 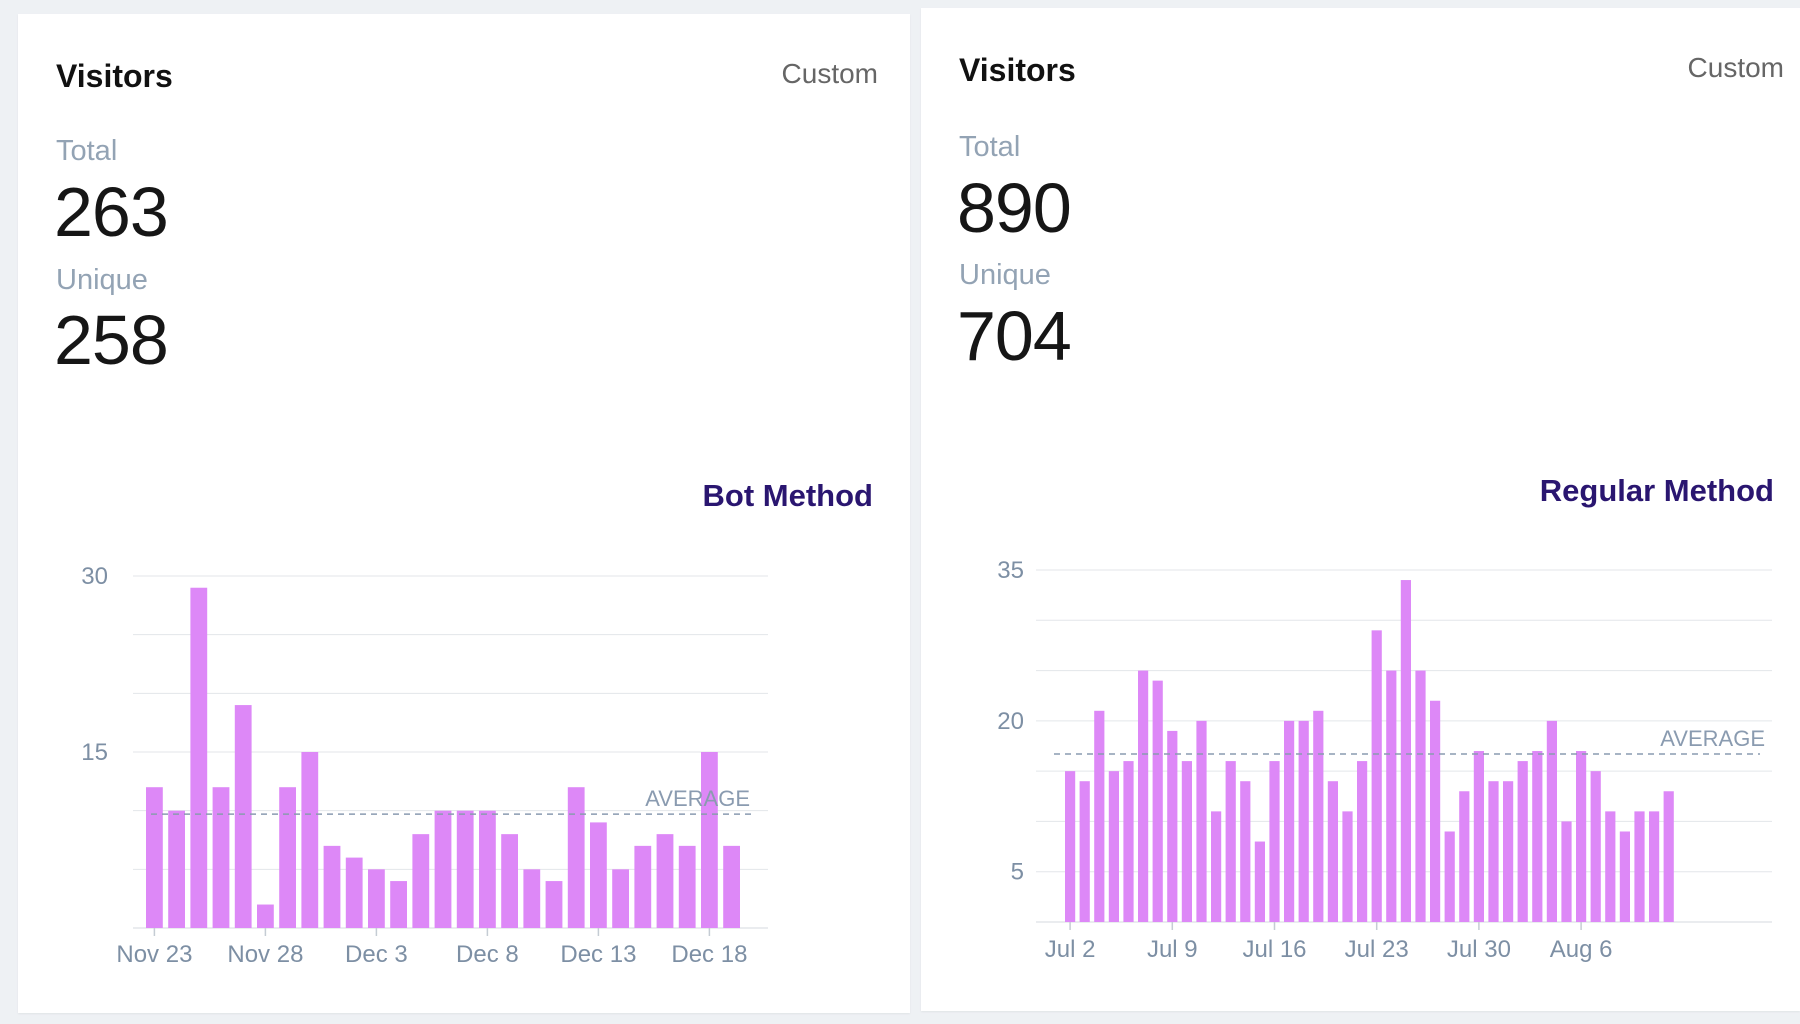 What do you see at coordinates (1014, 336) in the screenshot?
I see `unique-value: 704` at bounding box center [1014, 336].